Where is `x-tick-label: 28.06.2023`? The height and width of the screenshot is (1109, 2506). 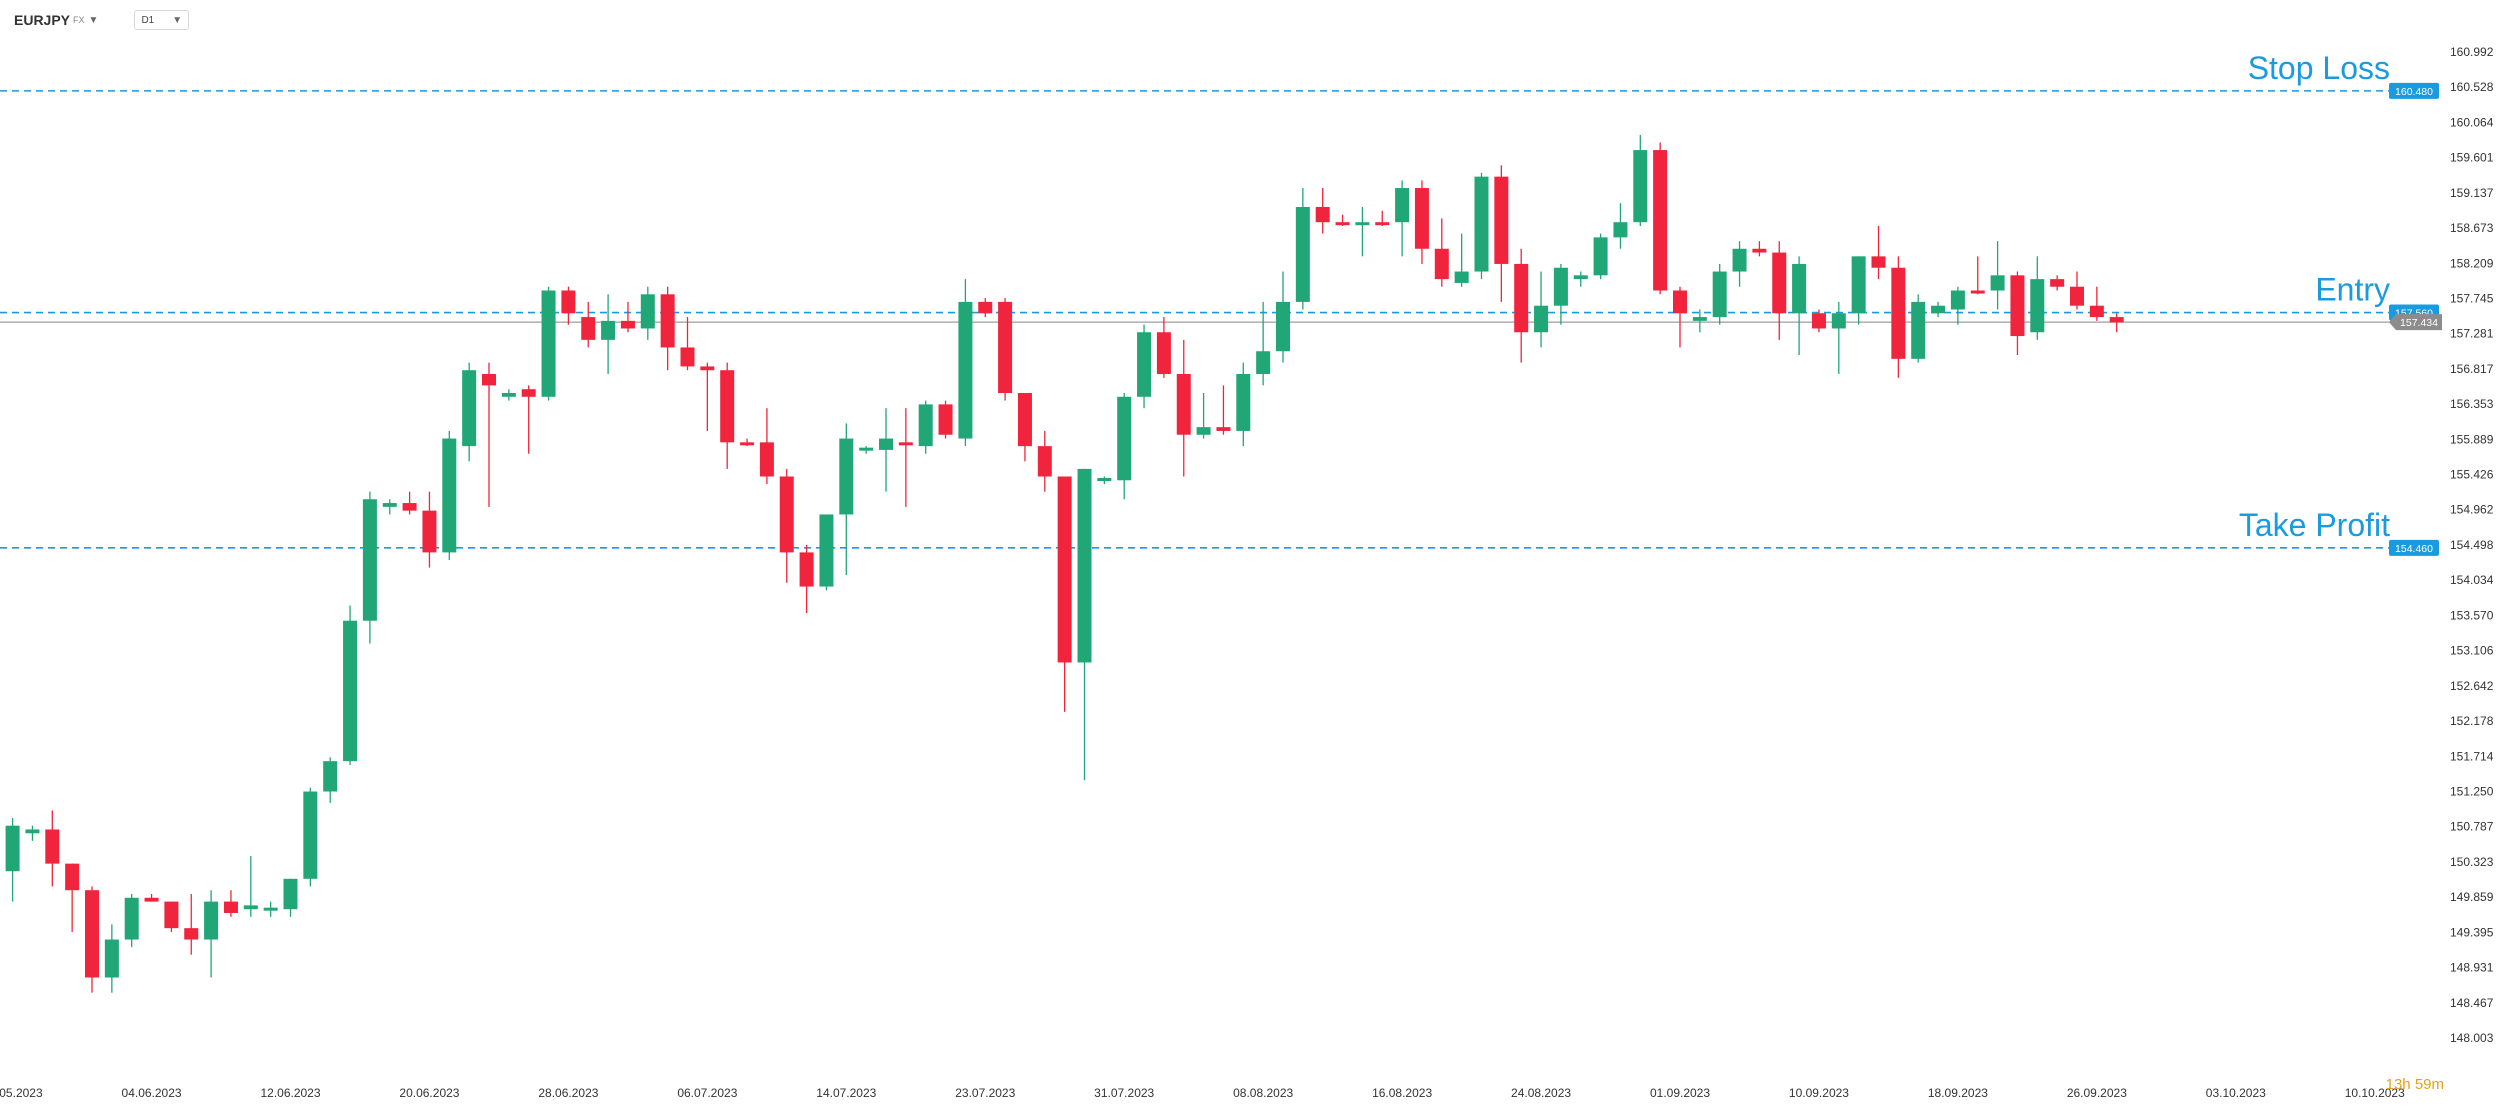
x-tick-label: 28.06.2023 is located at coordinates (568, 1093).